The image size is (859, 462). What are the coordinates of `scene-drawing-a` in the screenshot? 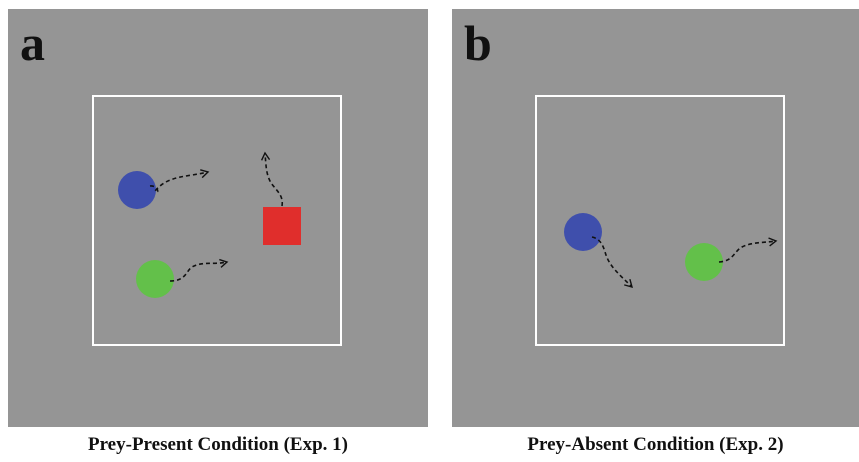 It's located at (209, 224).